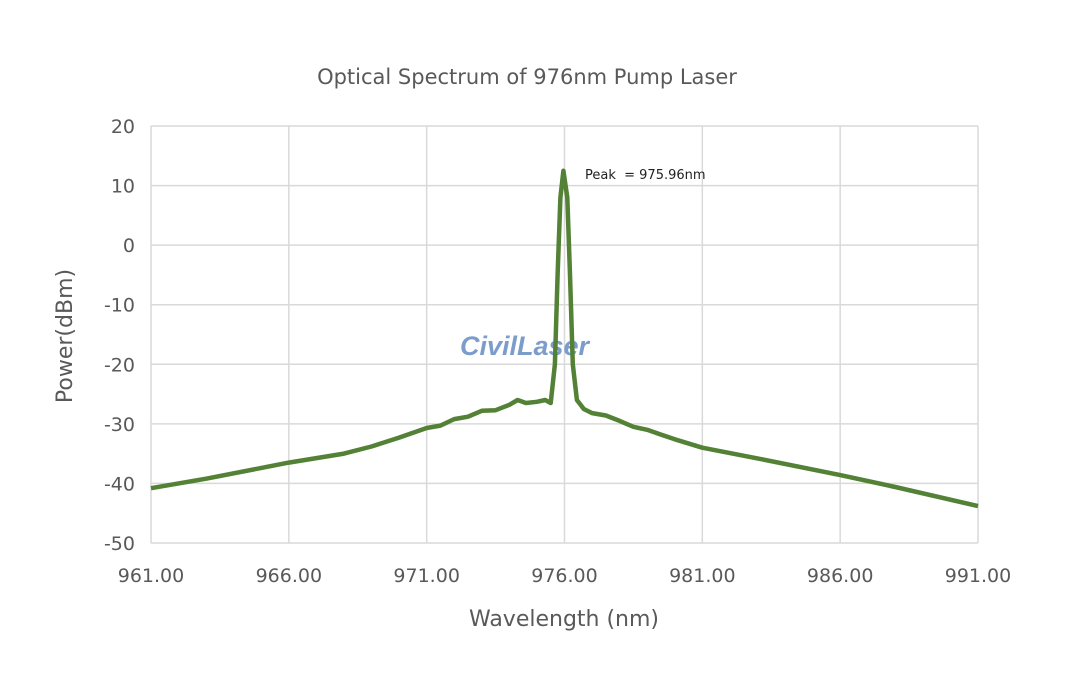 The height and width of the screenshot is (688, 1067). I want to click on y-tick-labels: 20 10 0 -10 -20 -30 -40 -50, so click(119, 335).